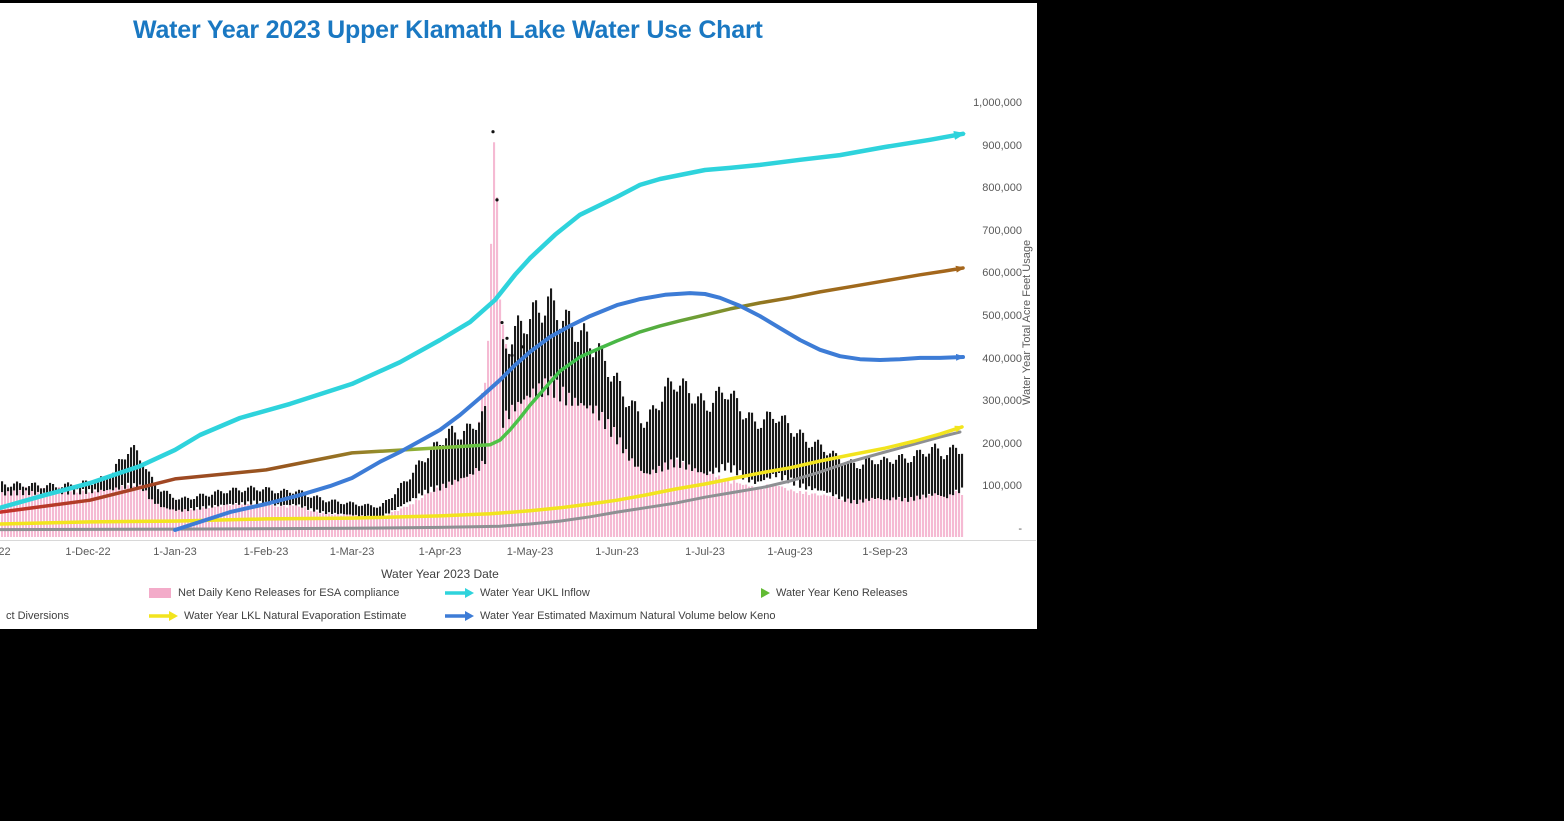  I want to click on y-tick-label: 100,000, so click(1002, 486).